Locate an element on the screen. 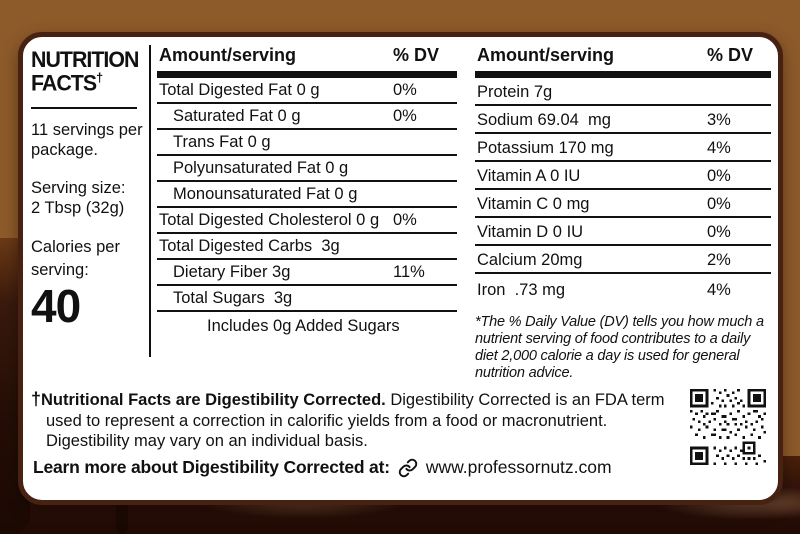 This screenshot has height=534, width=800. table-row: Includes 0g Added Sugars is located at coordinates (303, 326).